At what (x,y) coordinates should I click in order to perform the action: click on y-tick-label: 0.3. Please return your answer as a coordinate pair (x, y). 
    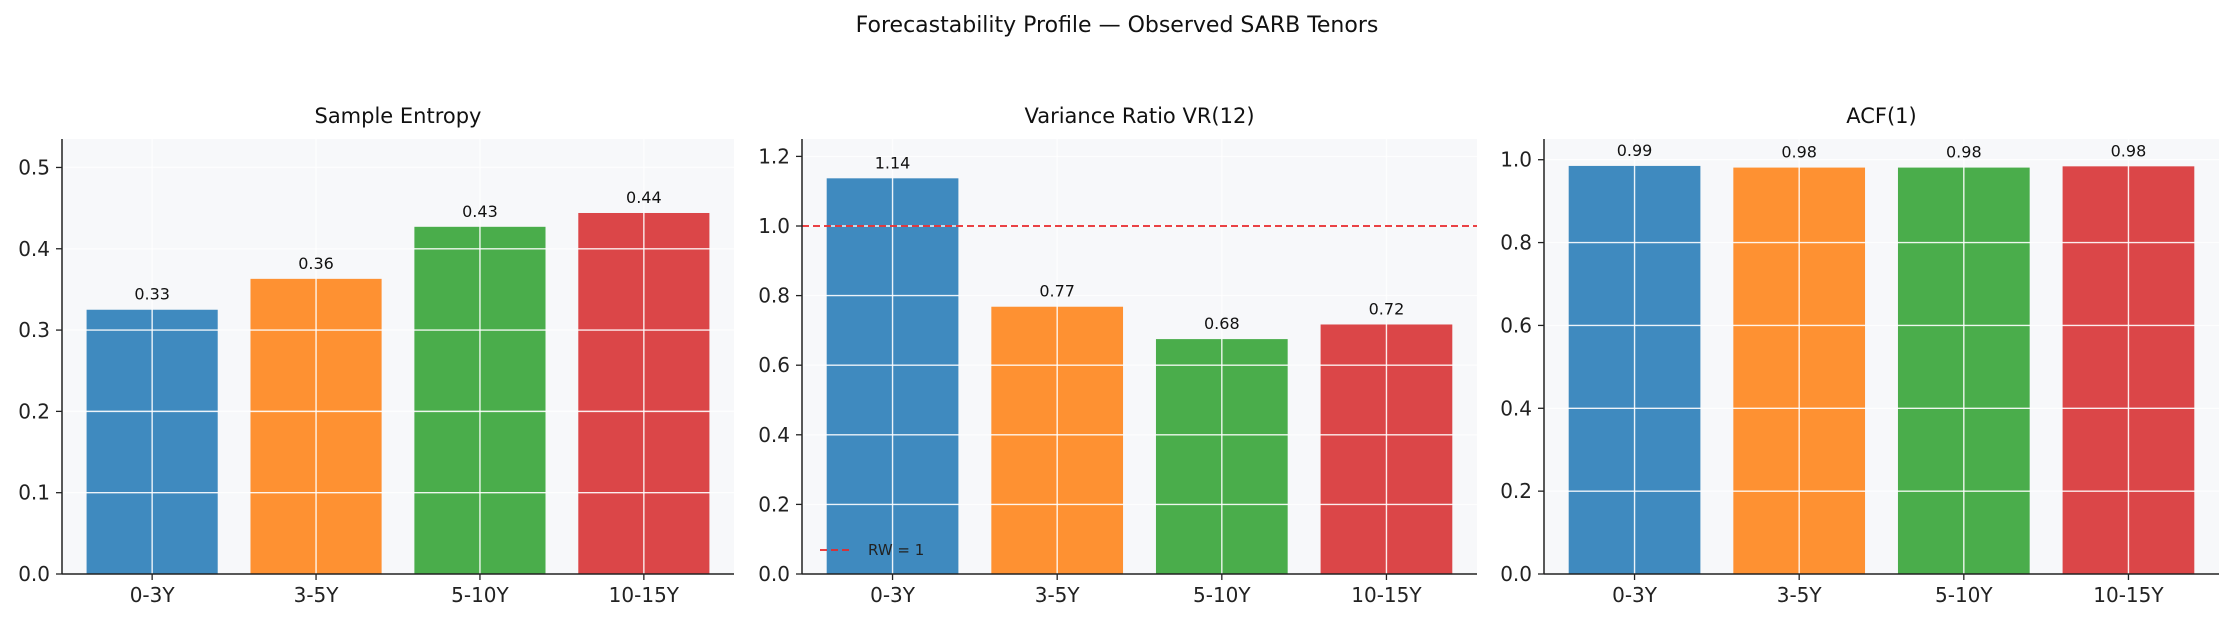
    Looking at the image, I should click on (34, 330).